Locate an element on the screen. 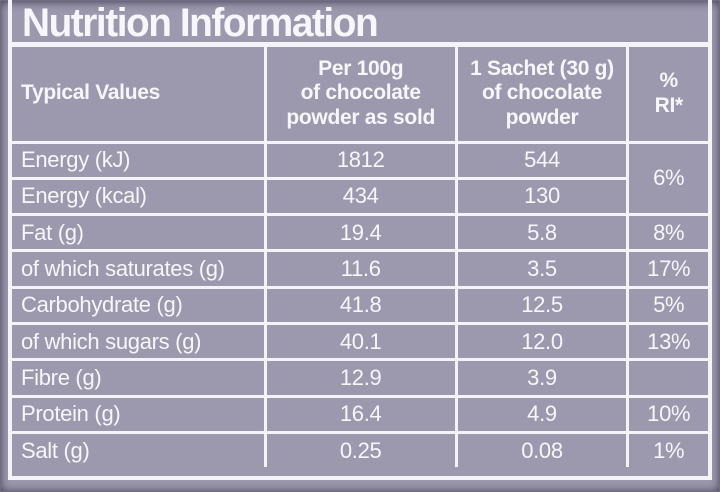 The image size is (720, 492). value-per-100g: 16.4 is located at coordinates (360, 414).